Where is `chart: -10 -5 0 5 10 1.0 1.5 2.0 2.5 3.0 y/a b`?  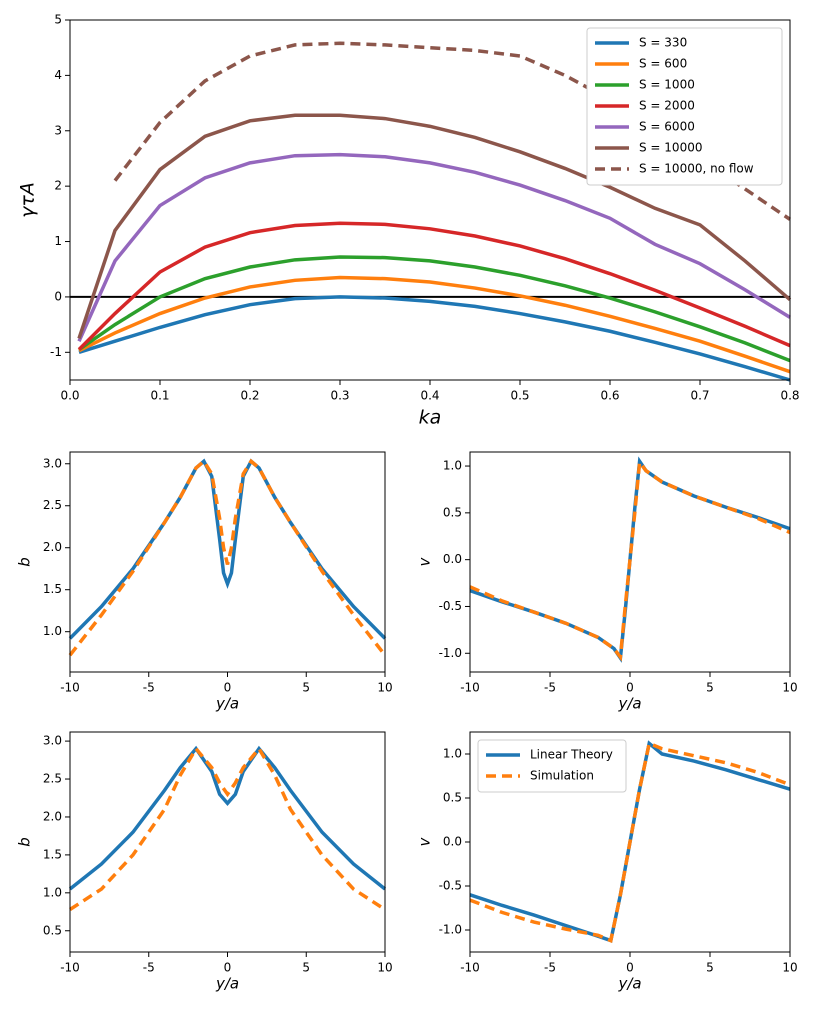 chart: -10 -5 0 5 10 1.0 1.5 2.0 2.5 3.0 y/a b is located at coordinates (204, 582).